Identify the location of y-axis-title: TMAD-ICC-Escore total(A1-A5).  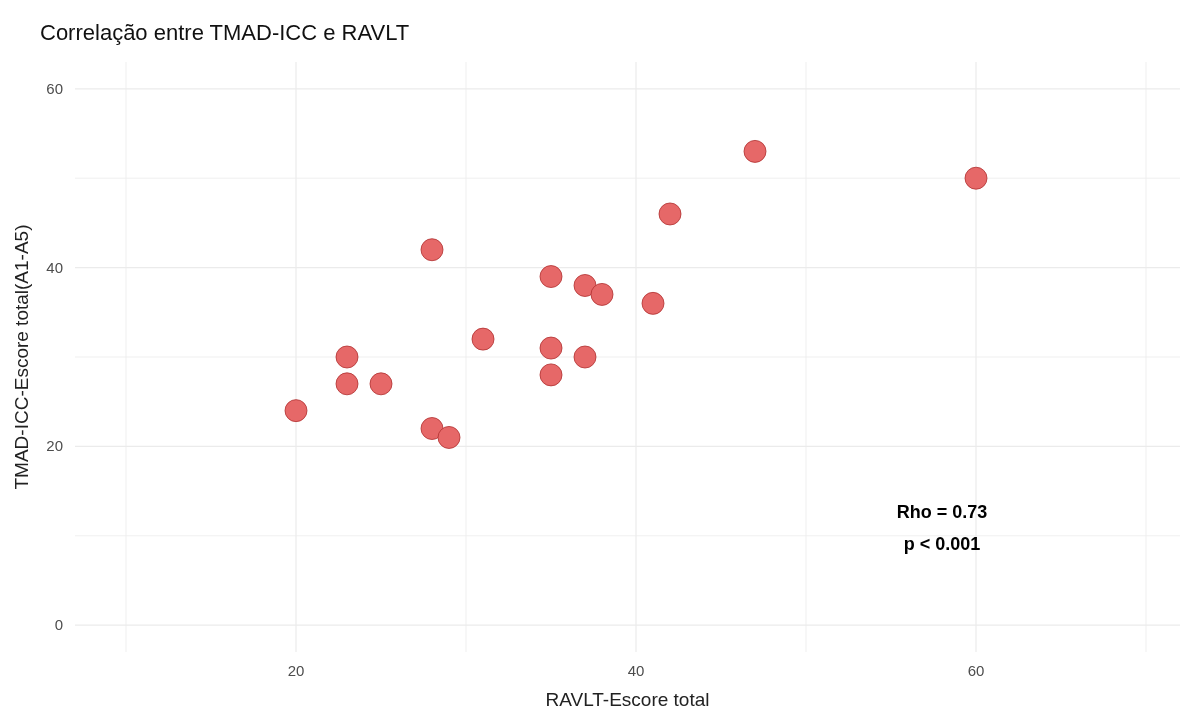
(21, 357).